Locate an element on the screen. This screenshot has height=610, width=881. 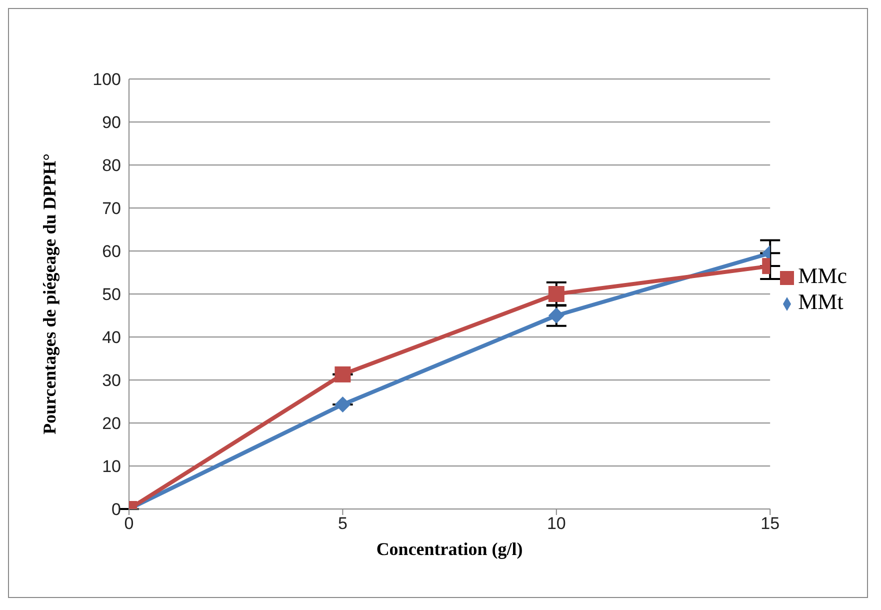
legend-label: MMc is located at coordinates (822, 275).